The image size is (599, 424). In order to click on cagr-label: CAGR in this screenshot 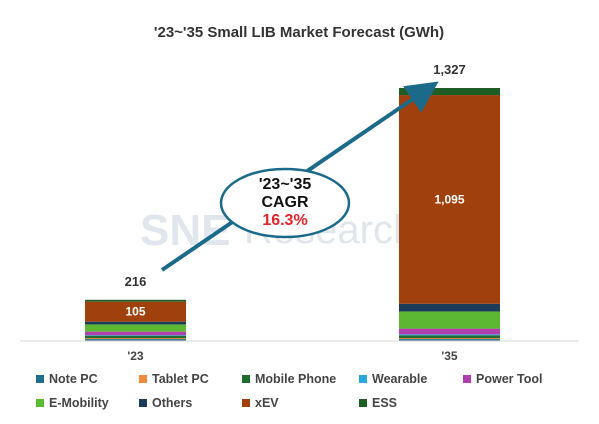, I will do `click(285, 202)`.